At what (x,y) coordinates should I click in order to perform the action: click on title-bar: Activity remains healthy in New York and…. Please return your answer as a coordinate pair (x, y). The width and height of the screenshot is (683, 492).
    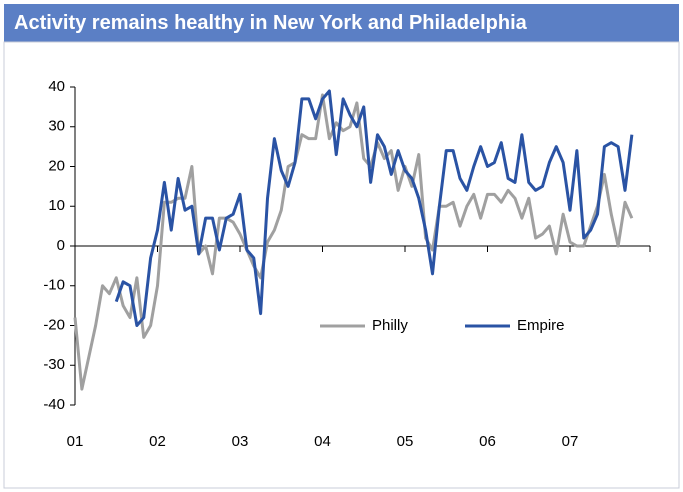
    Looking at the image, I should click on (341, 23).